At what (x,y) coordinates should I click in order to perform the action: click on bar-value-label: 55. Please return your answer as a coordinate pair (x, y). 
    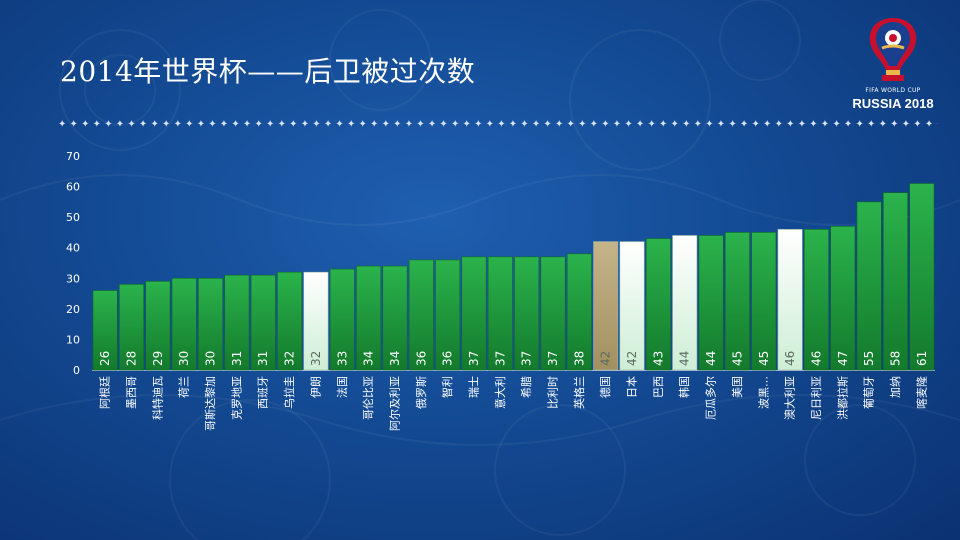
    Looking at the image, I should click on (869, 358).